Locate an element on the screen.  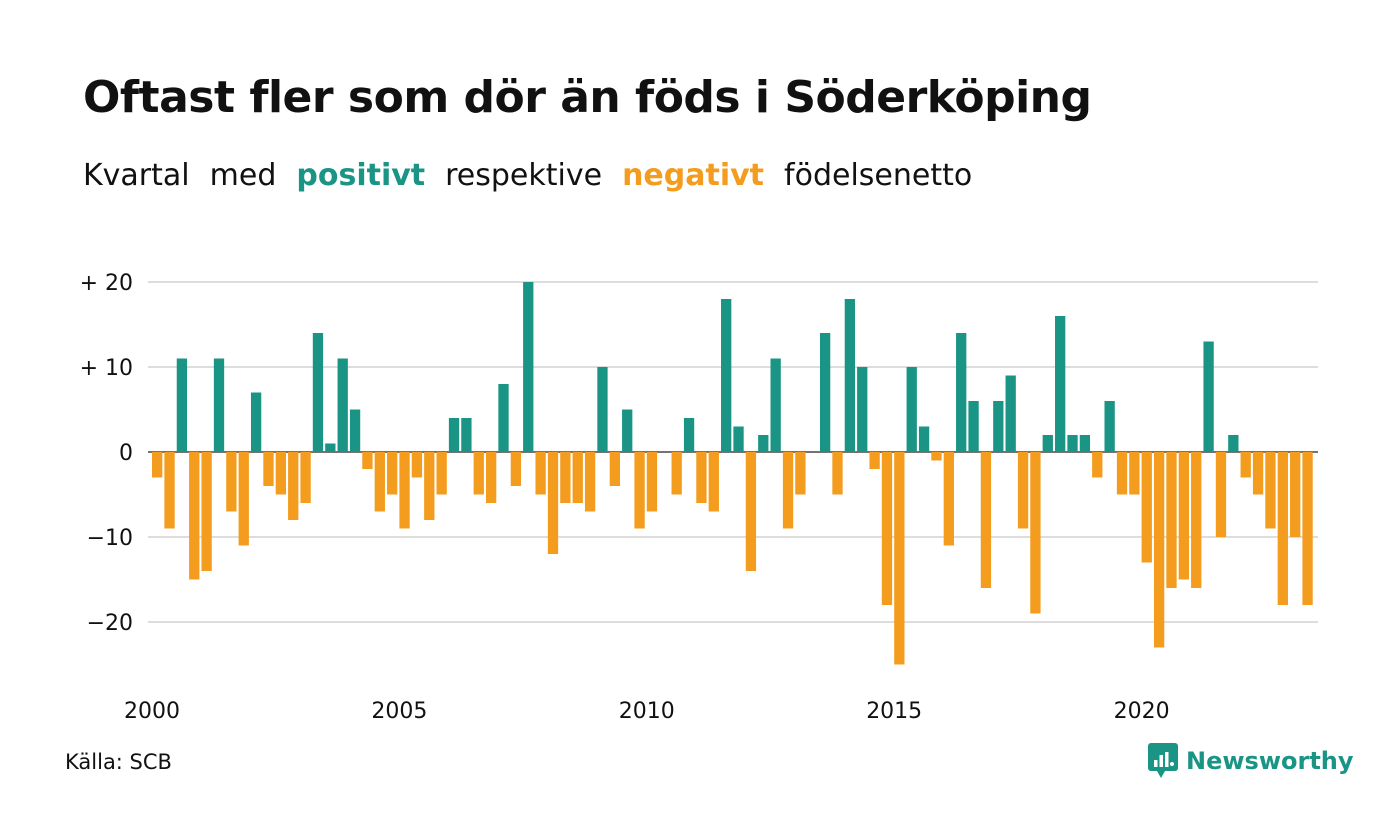
subtitle-negative-word: negativt is located at coordinates (693, 175).